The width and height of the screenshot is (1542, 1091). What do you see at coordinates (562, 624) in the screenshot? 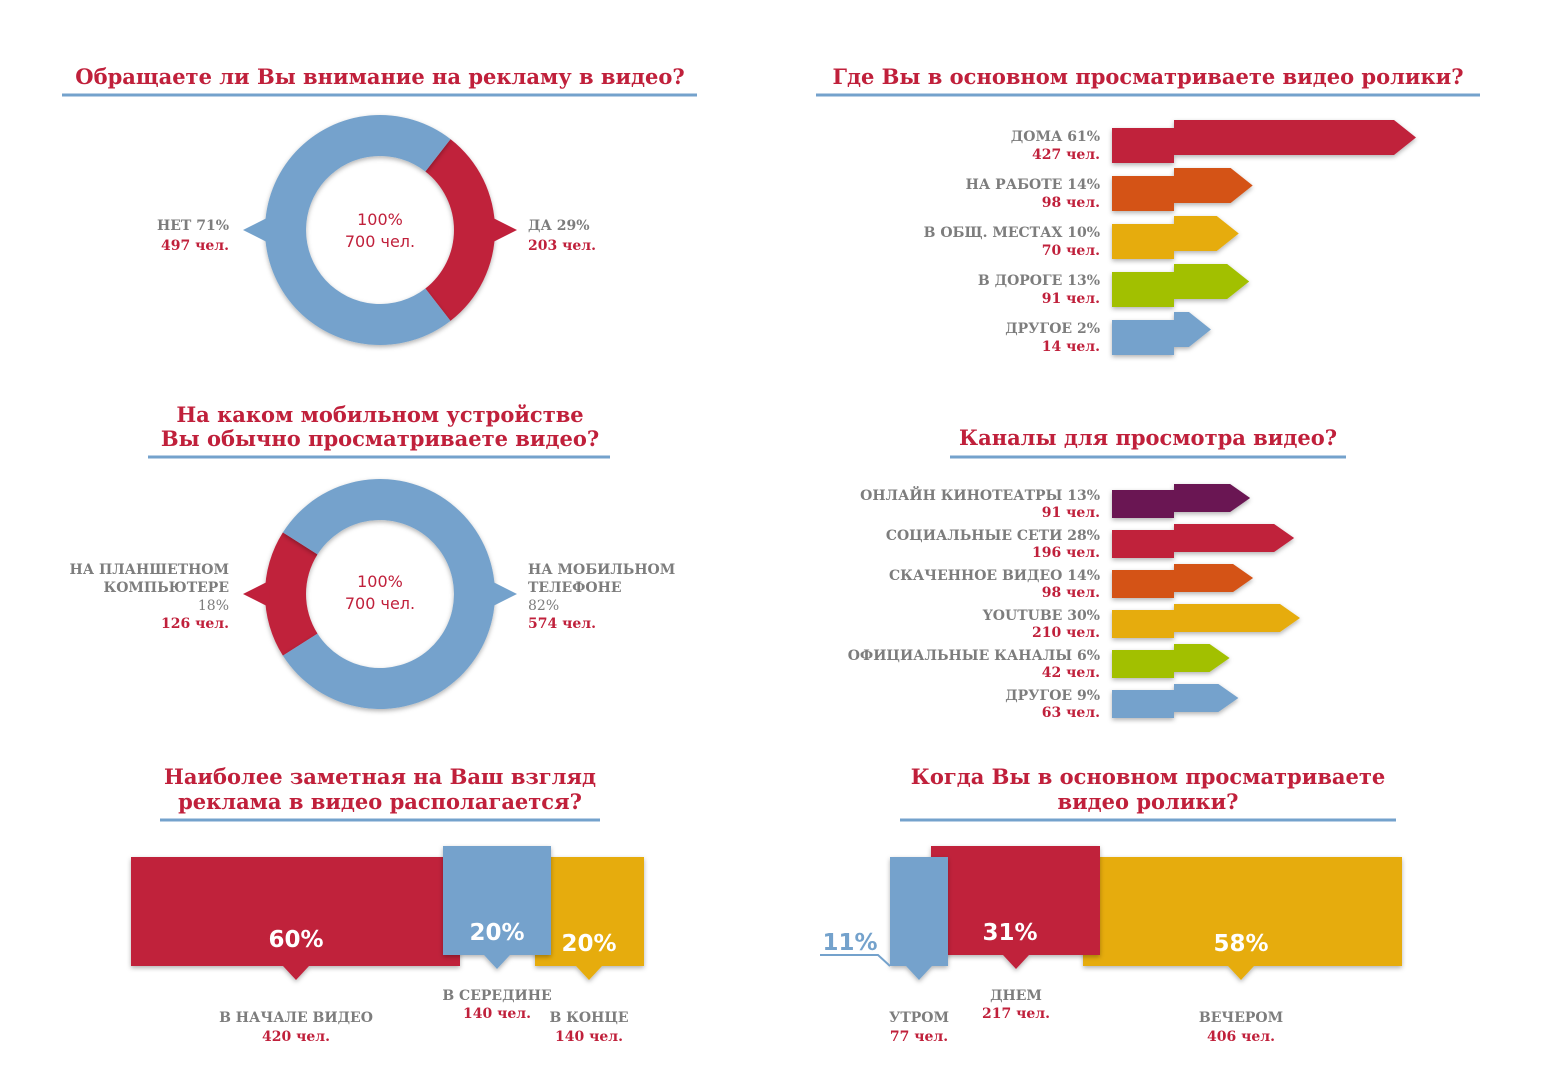
I see `slice-count-phone: 574 чел.` at bounding box center [562, 624].